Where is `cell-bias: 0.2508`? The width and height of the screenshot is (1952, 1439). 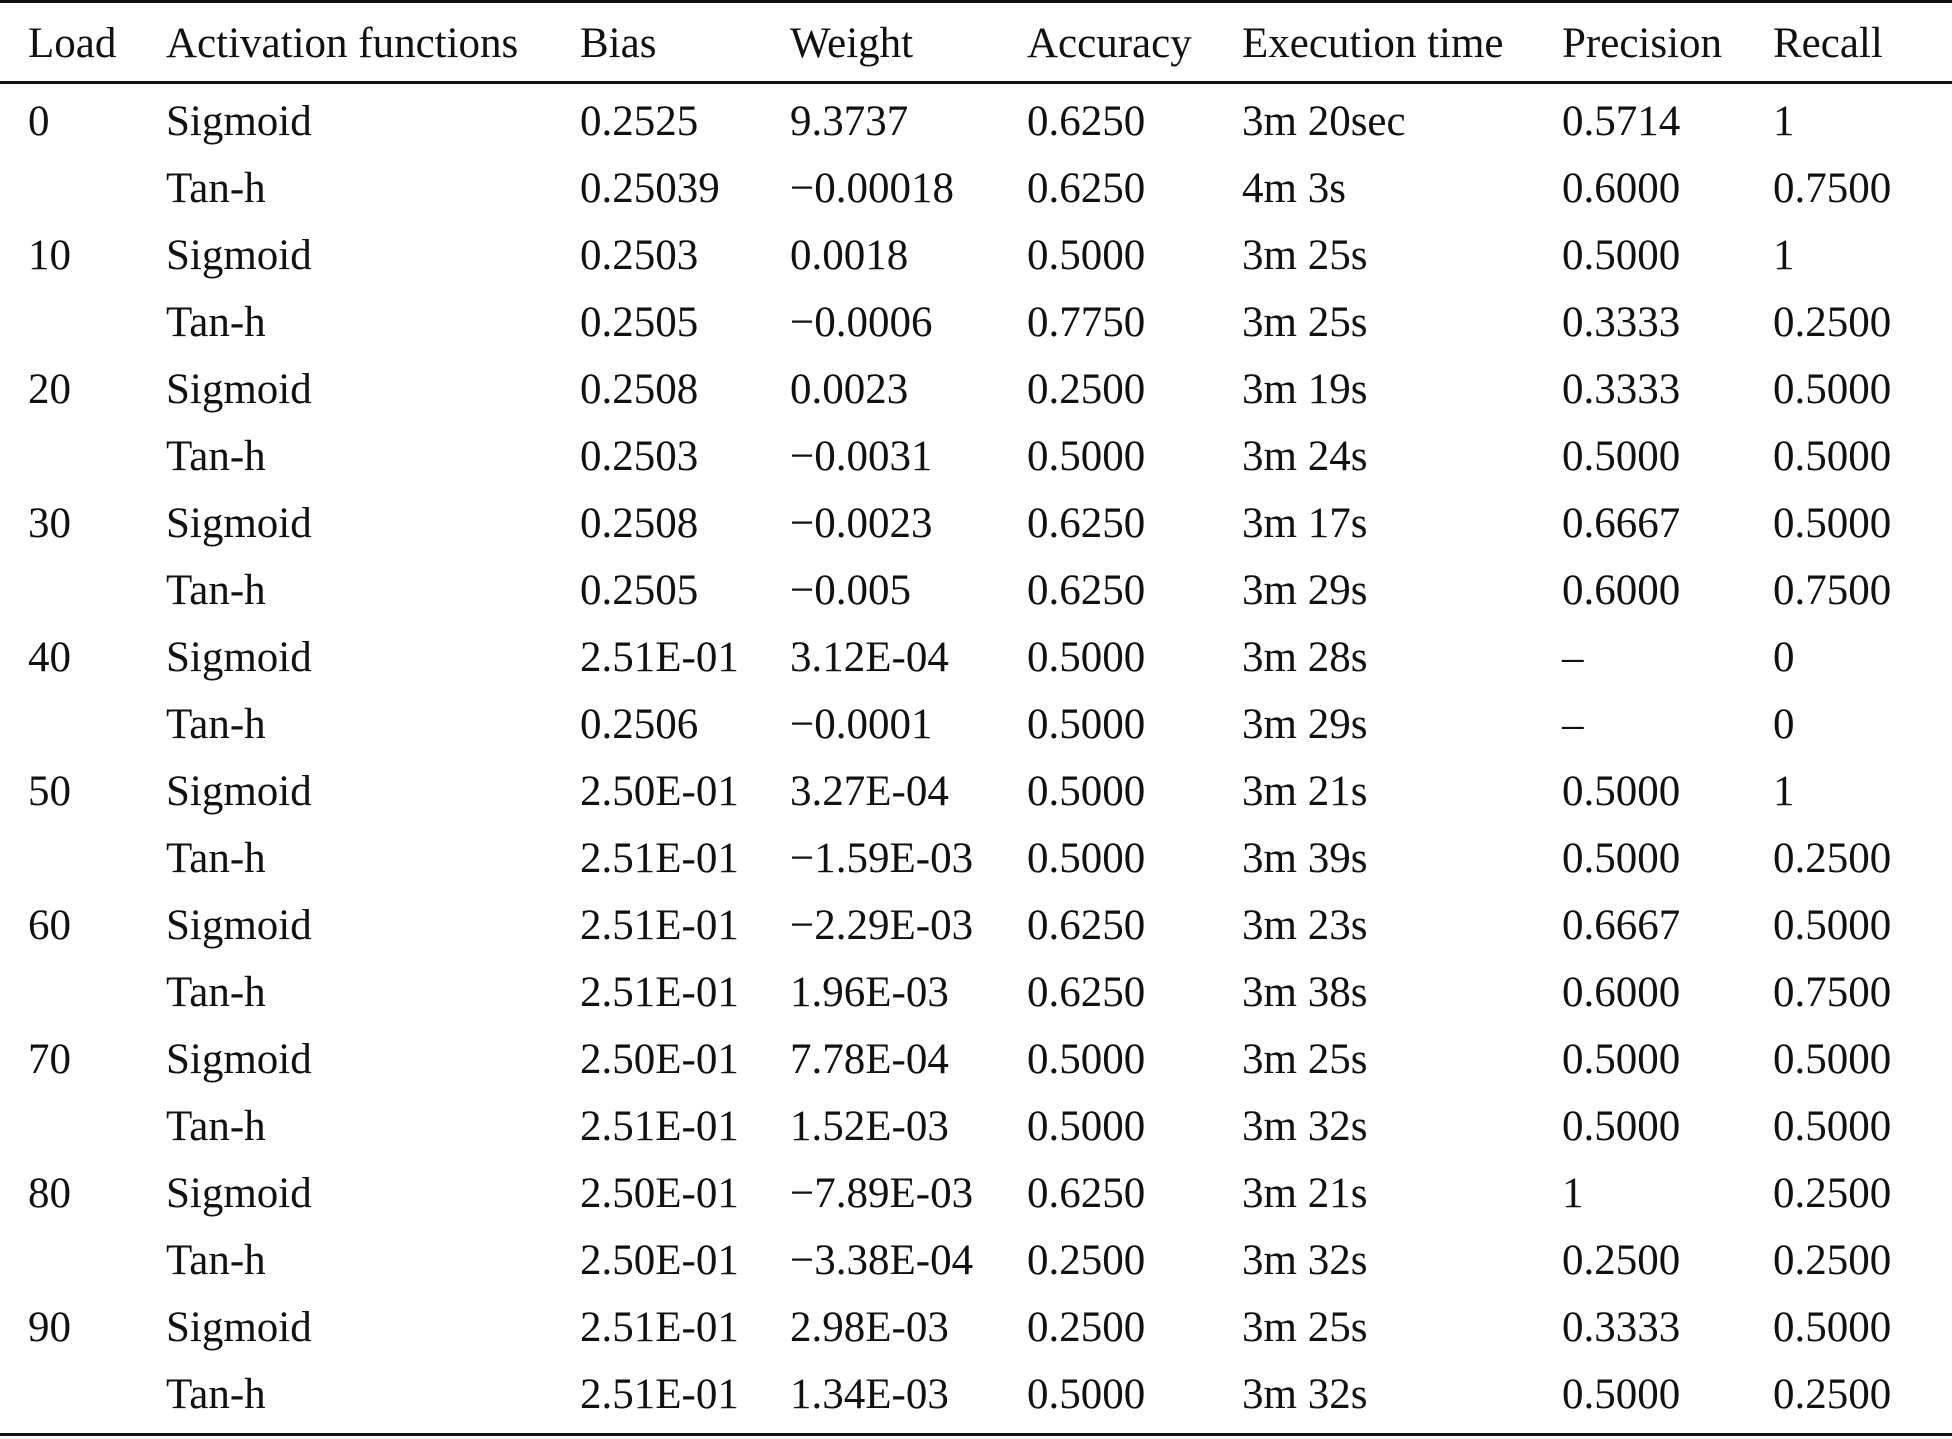 cell-bias: 0.2508 is located at coordinates (639, 523).